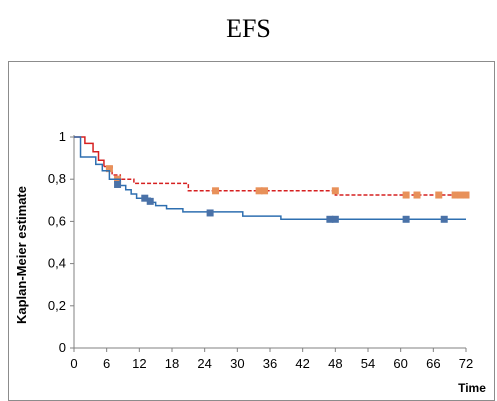 Image resolution: width=497 pixels, height=401 pixels. What do you see at coordinates (106, 363) in the screenshot?
I see `x-tick-label: 6` at bounding box center [106, 363].